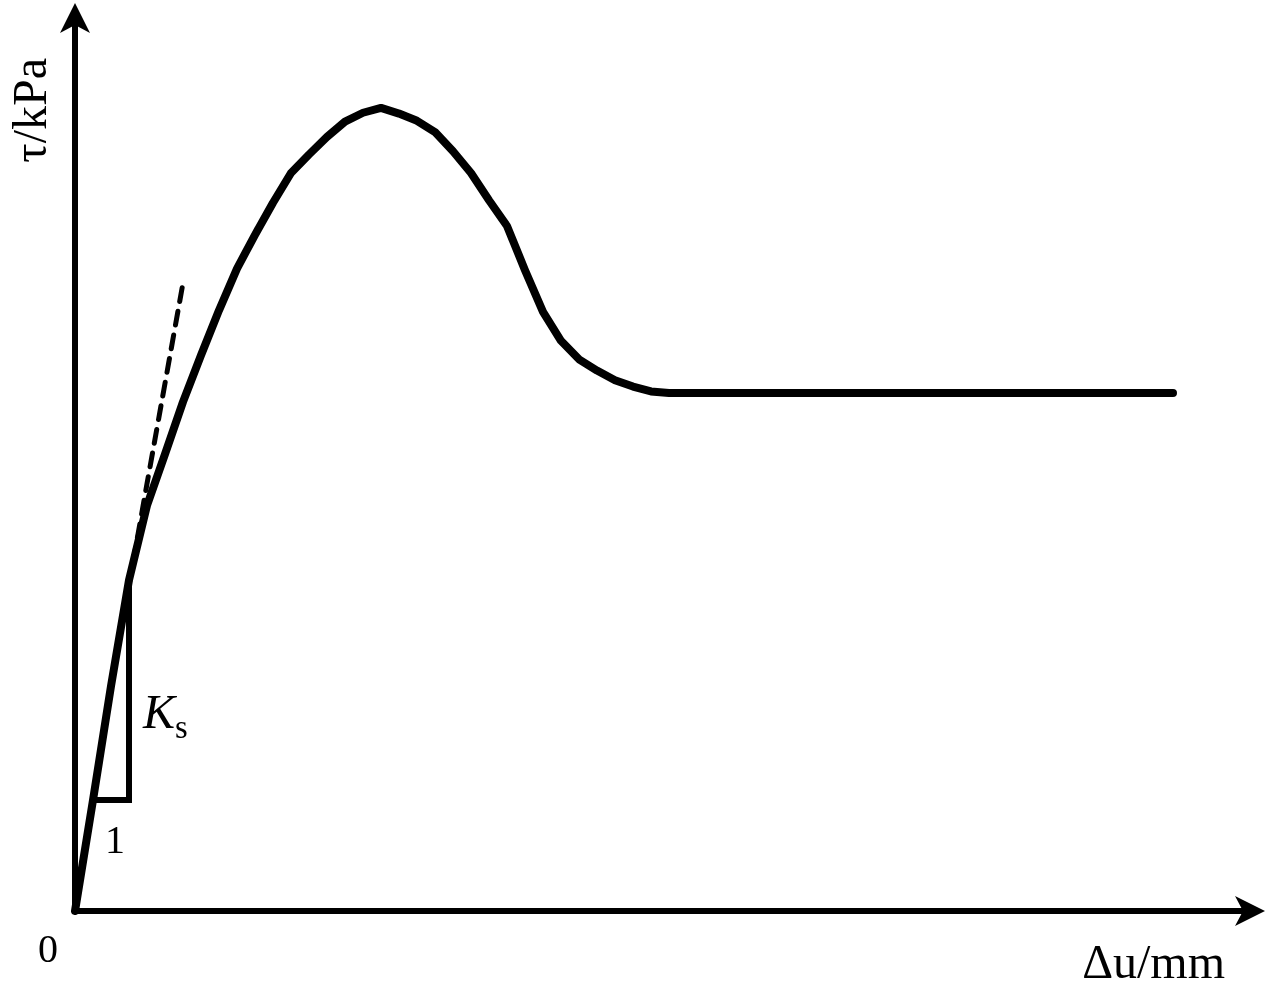  Describe the element at coordinates (48, 948) in the screenshot. I see `text: 0` at that location.